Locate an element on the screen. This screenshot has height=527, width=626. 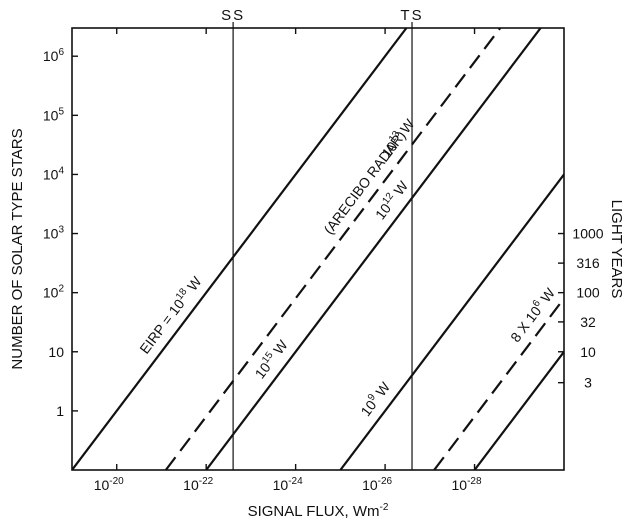
reference-line-label: TS is located at coordinates (411, 15).